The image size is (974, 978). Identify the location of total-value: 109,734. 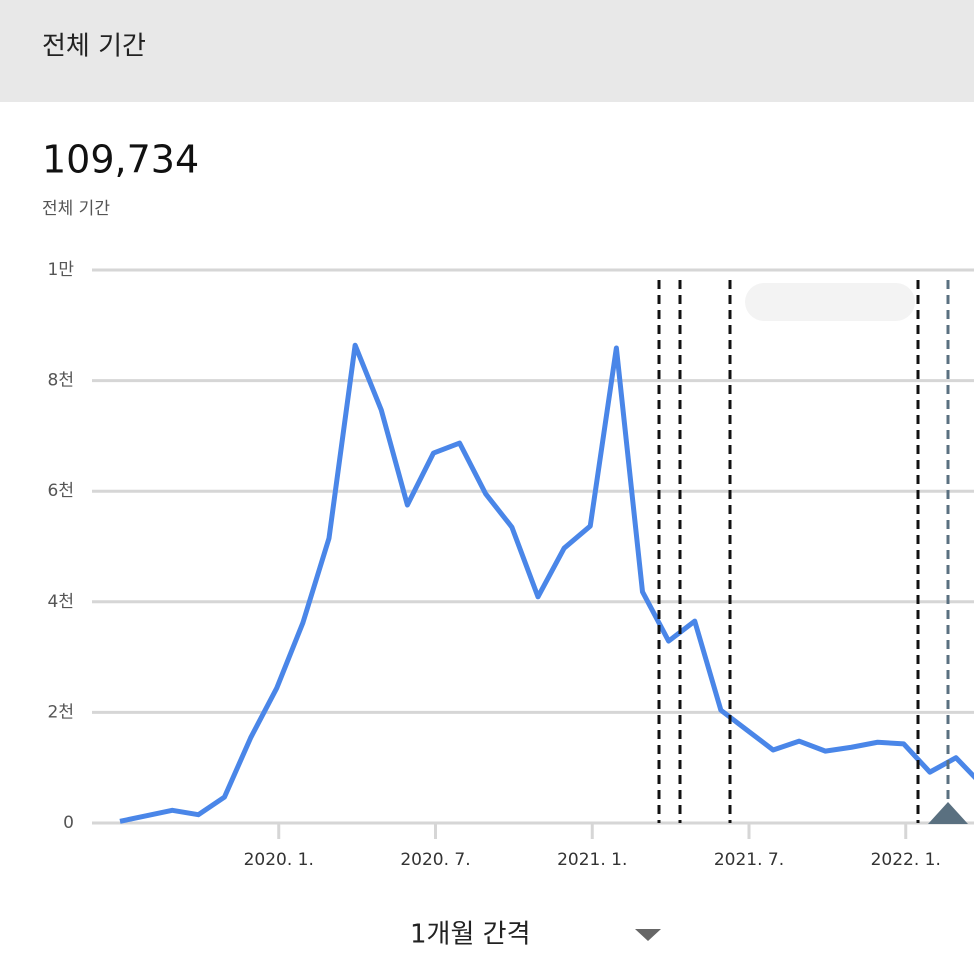
(120, 160).